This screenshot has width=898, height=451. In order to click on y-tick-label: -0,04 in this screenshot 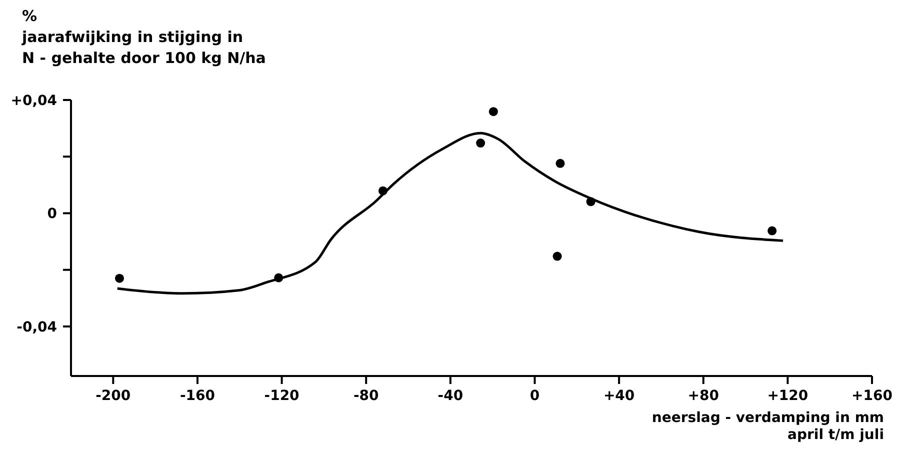, I will do `click(37, 327)`.